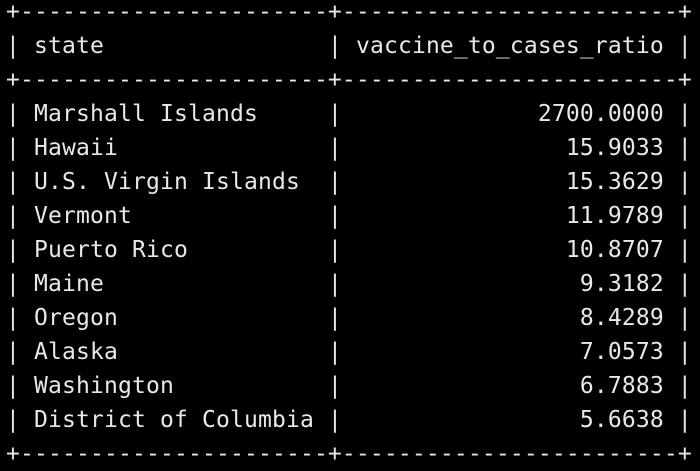  What do you see at coordinates (349, 386) in the screenshot?
I see `table-row: | Washington | 6.7883 |` at bounding box center [349, 386].